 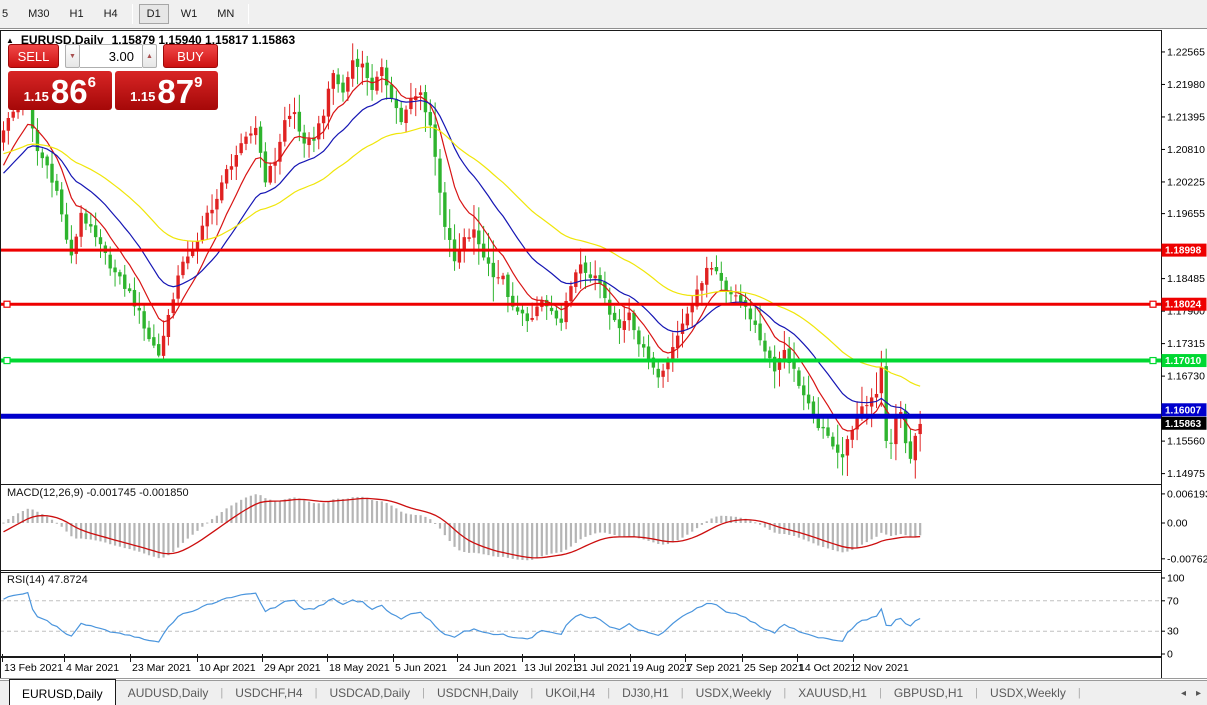 What do you see at coordinates (72, 56) in the screenshot?
I see `volume-decrease-button: ▼` at bounding box center [72, 56].